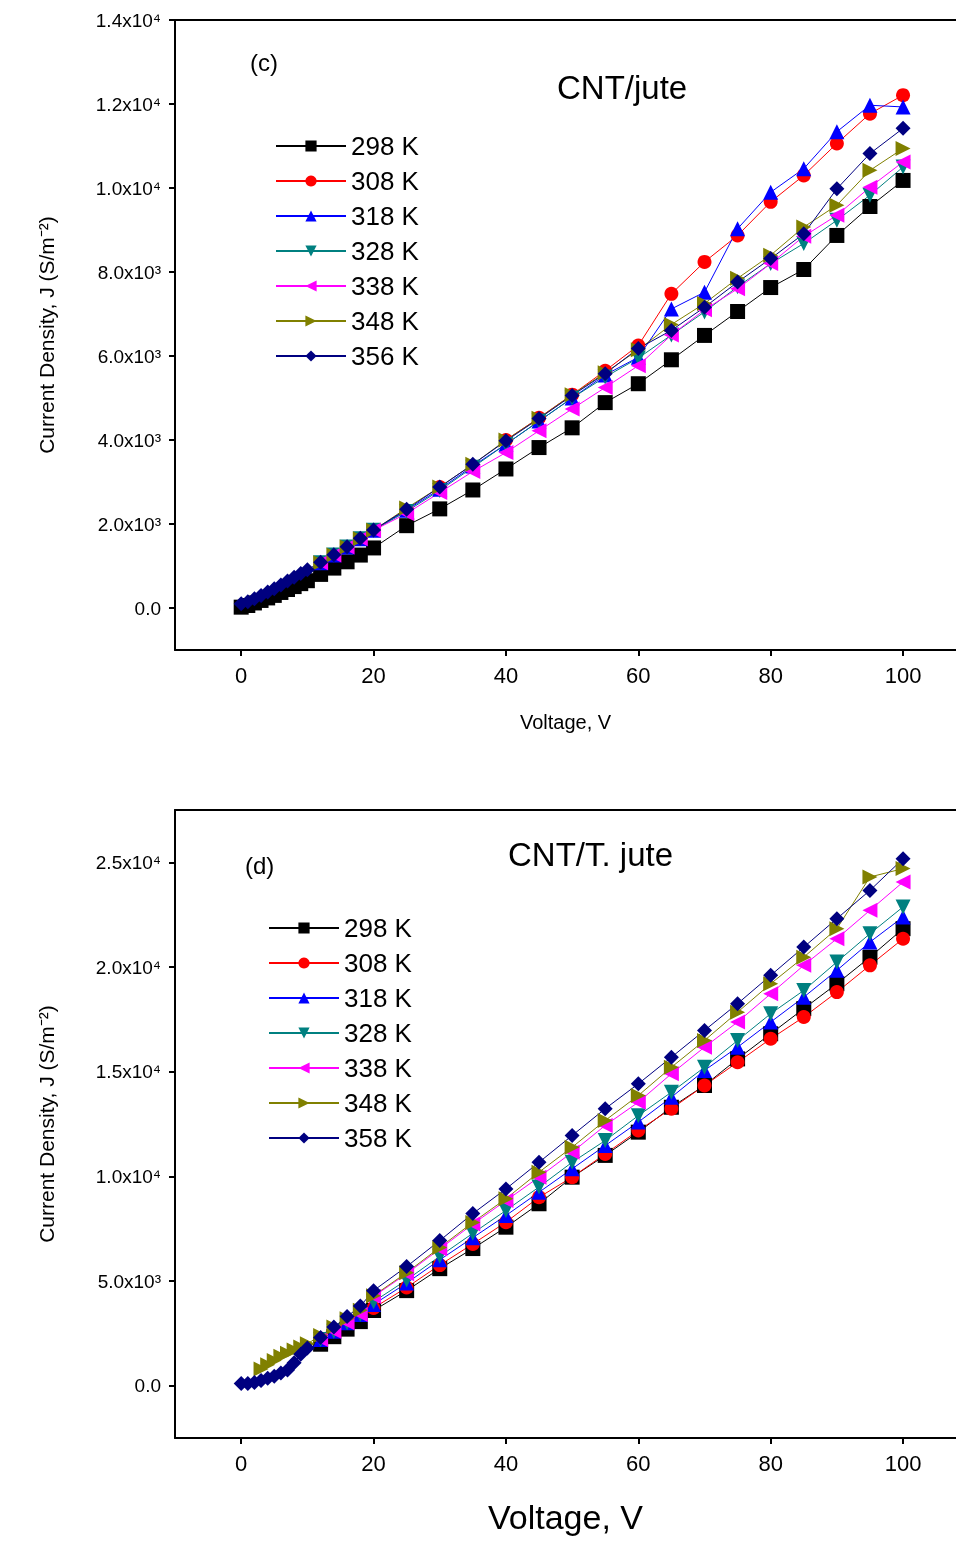 Image resolution: width=964 pixels, height=1544 pixels. Describe the element at coordinates (129, 524) in the screenshot. I see `y-tick-label: 2.0x10³` at that location.